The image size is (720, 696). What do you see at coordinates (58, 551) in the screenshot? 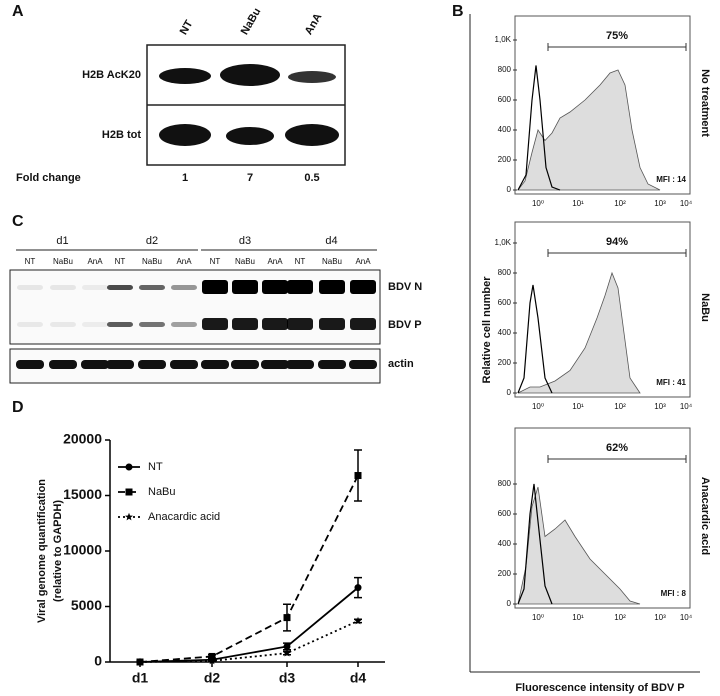
I see `y-axis-title: (relative to GAPDH)` at bounding box center [58, 551].